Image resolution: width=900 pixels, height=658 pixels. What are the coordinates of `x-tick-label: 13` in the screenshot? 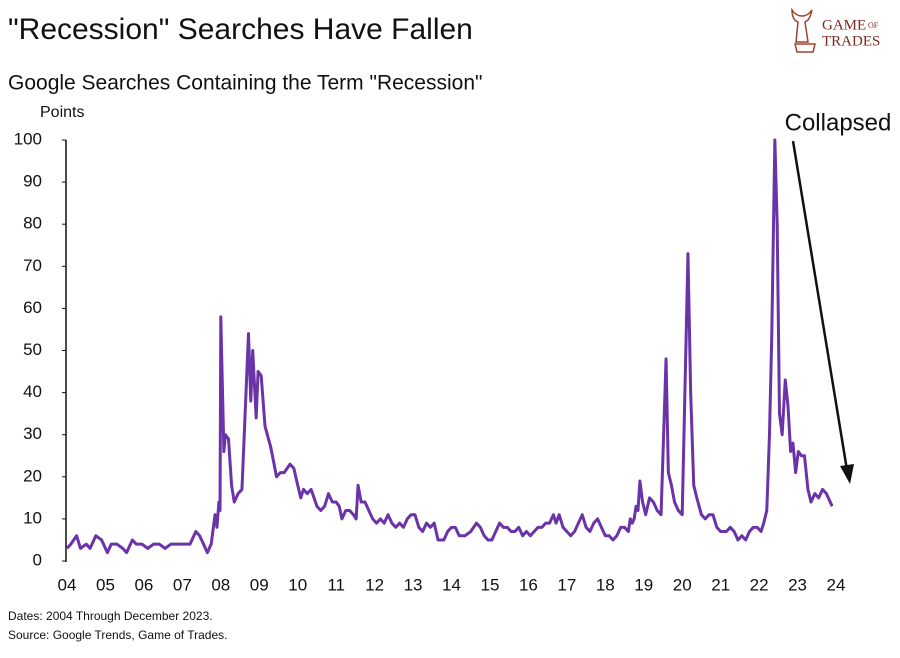 It's located at (413, 584).